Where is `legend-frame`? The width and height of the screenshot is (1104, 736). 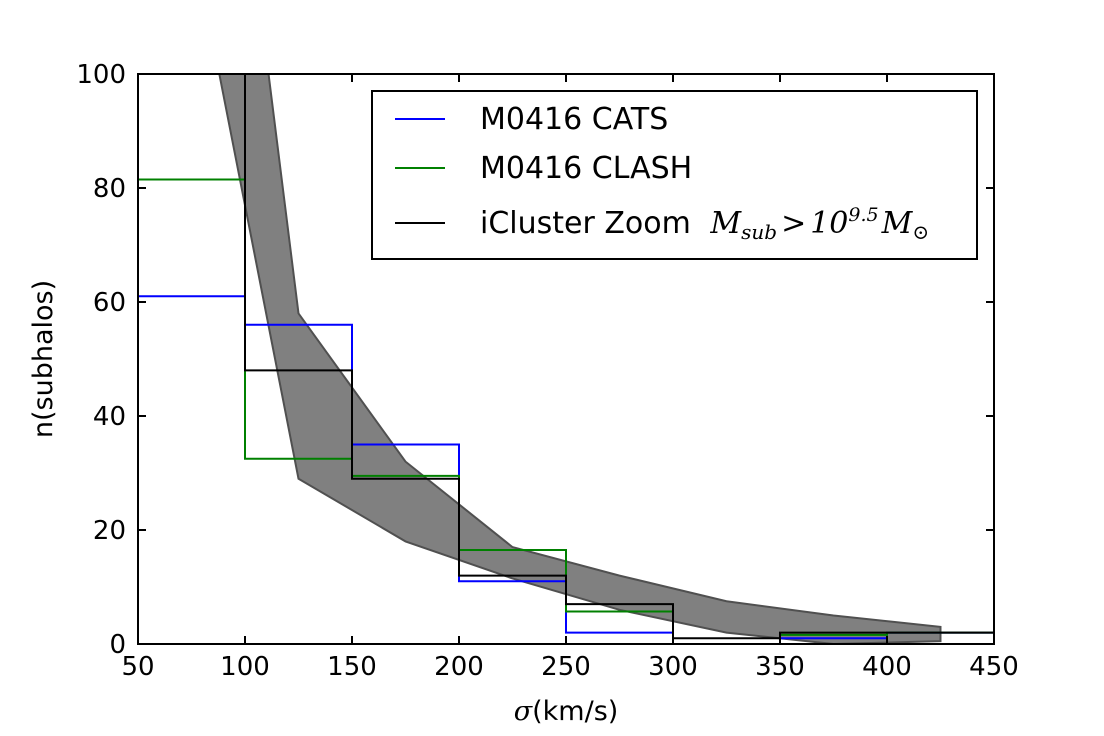
legend-frame is located at coordinates (674, 175).